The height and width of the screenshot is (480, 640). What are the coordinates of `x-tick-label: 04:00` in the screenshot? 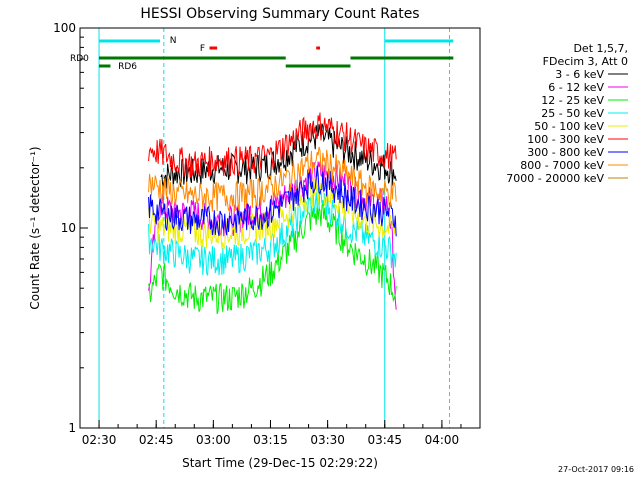 It's located at (442, 440).